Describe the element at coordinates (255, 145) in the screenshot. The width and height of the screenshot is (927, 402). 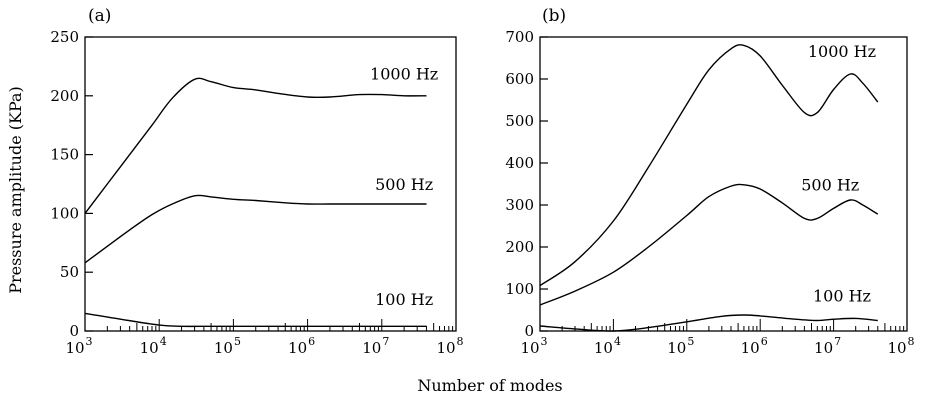
I see `series-line-1000hz` at that location.